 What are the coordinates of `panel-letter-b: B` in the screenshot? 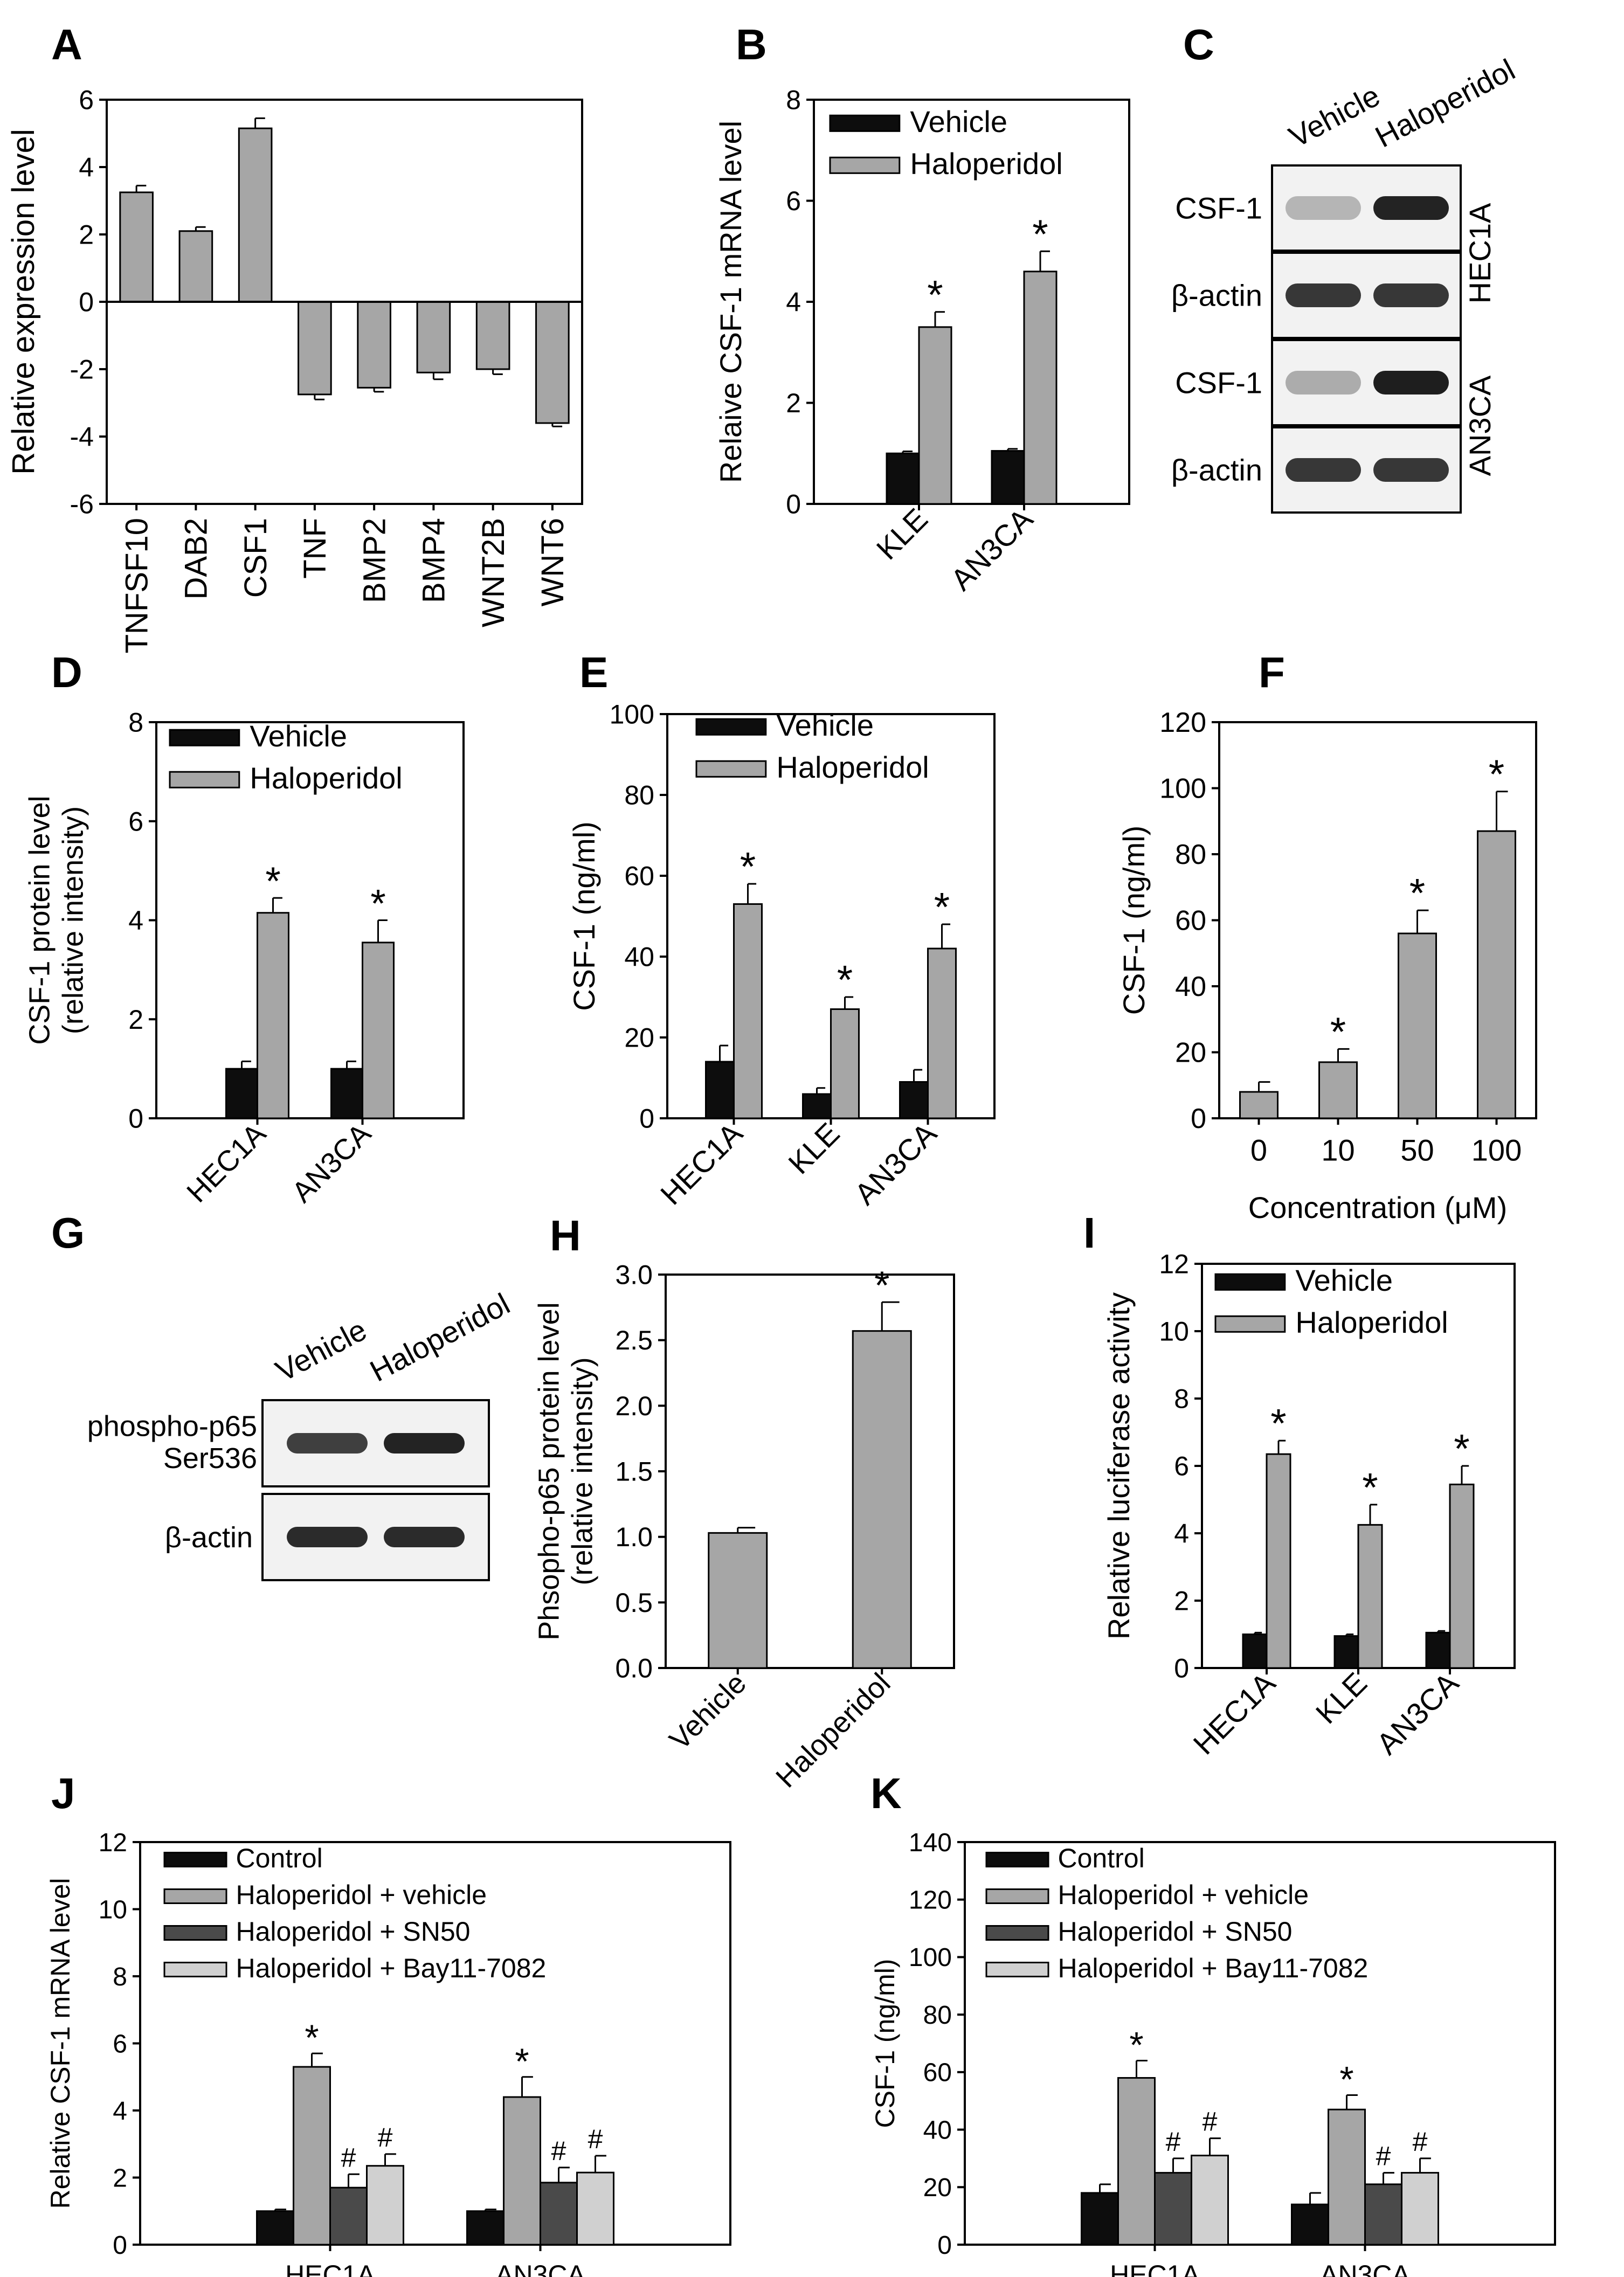 It's located at (751, 44).